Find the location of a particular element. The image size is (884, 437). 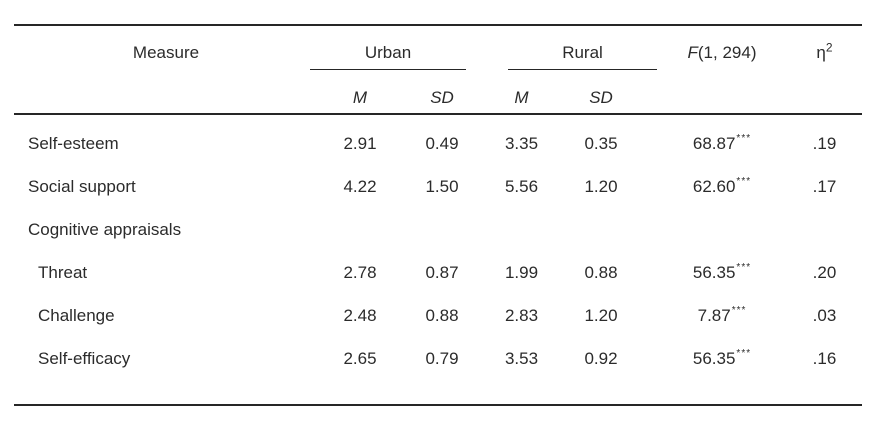

col-group-urban: Urban is located at coordinates (396, 47).